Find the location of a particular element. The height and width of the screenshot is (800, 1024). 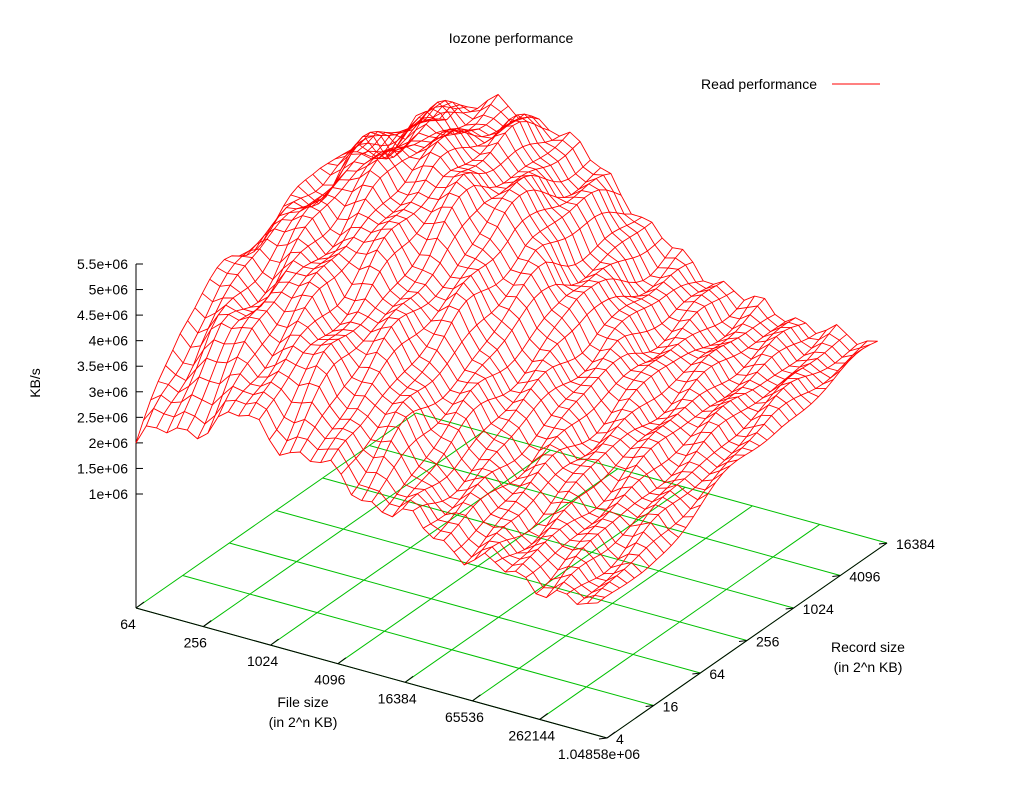

x-axis-line is located at coordinates (371, 673).